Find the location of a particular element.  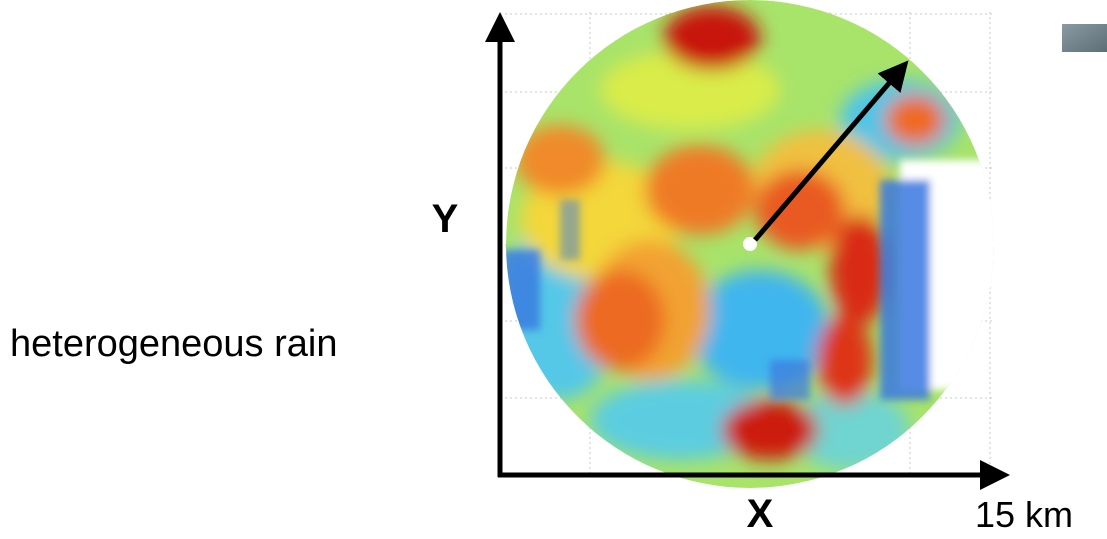

corner-decoration is located at coordinates (1084, 38).